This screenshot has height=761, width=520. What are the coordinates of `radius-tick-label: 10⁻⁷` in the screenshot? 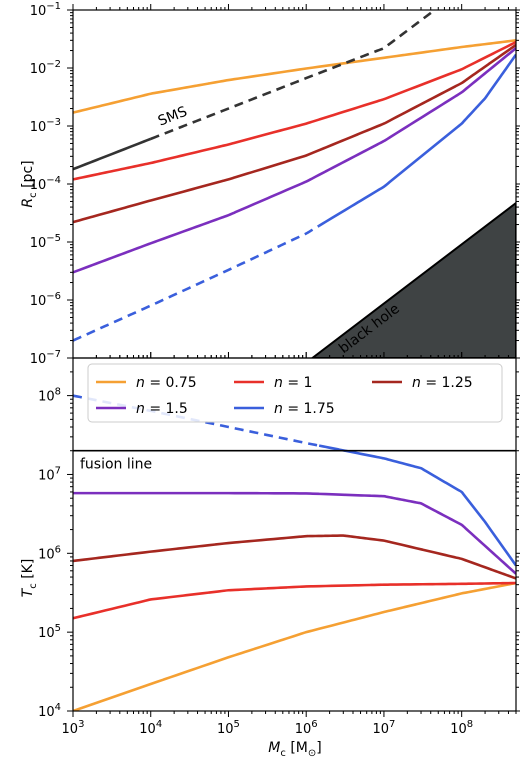 It's located at (45, 358).